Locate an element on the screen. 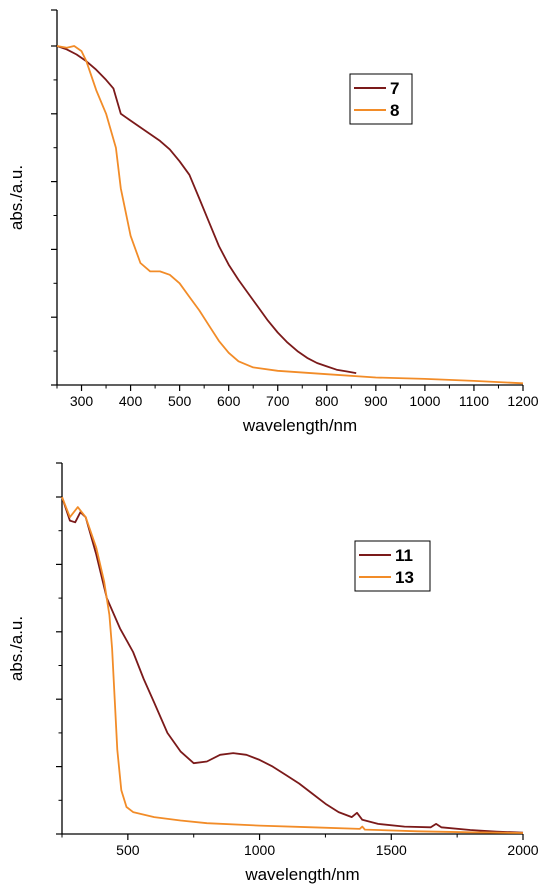 The width and height of the screenshot is (542, 893). legend-label-13: 13 is located at coordinates (404, 577).